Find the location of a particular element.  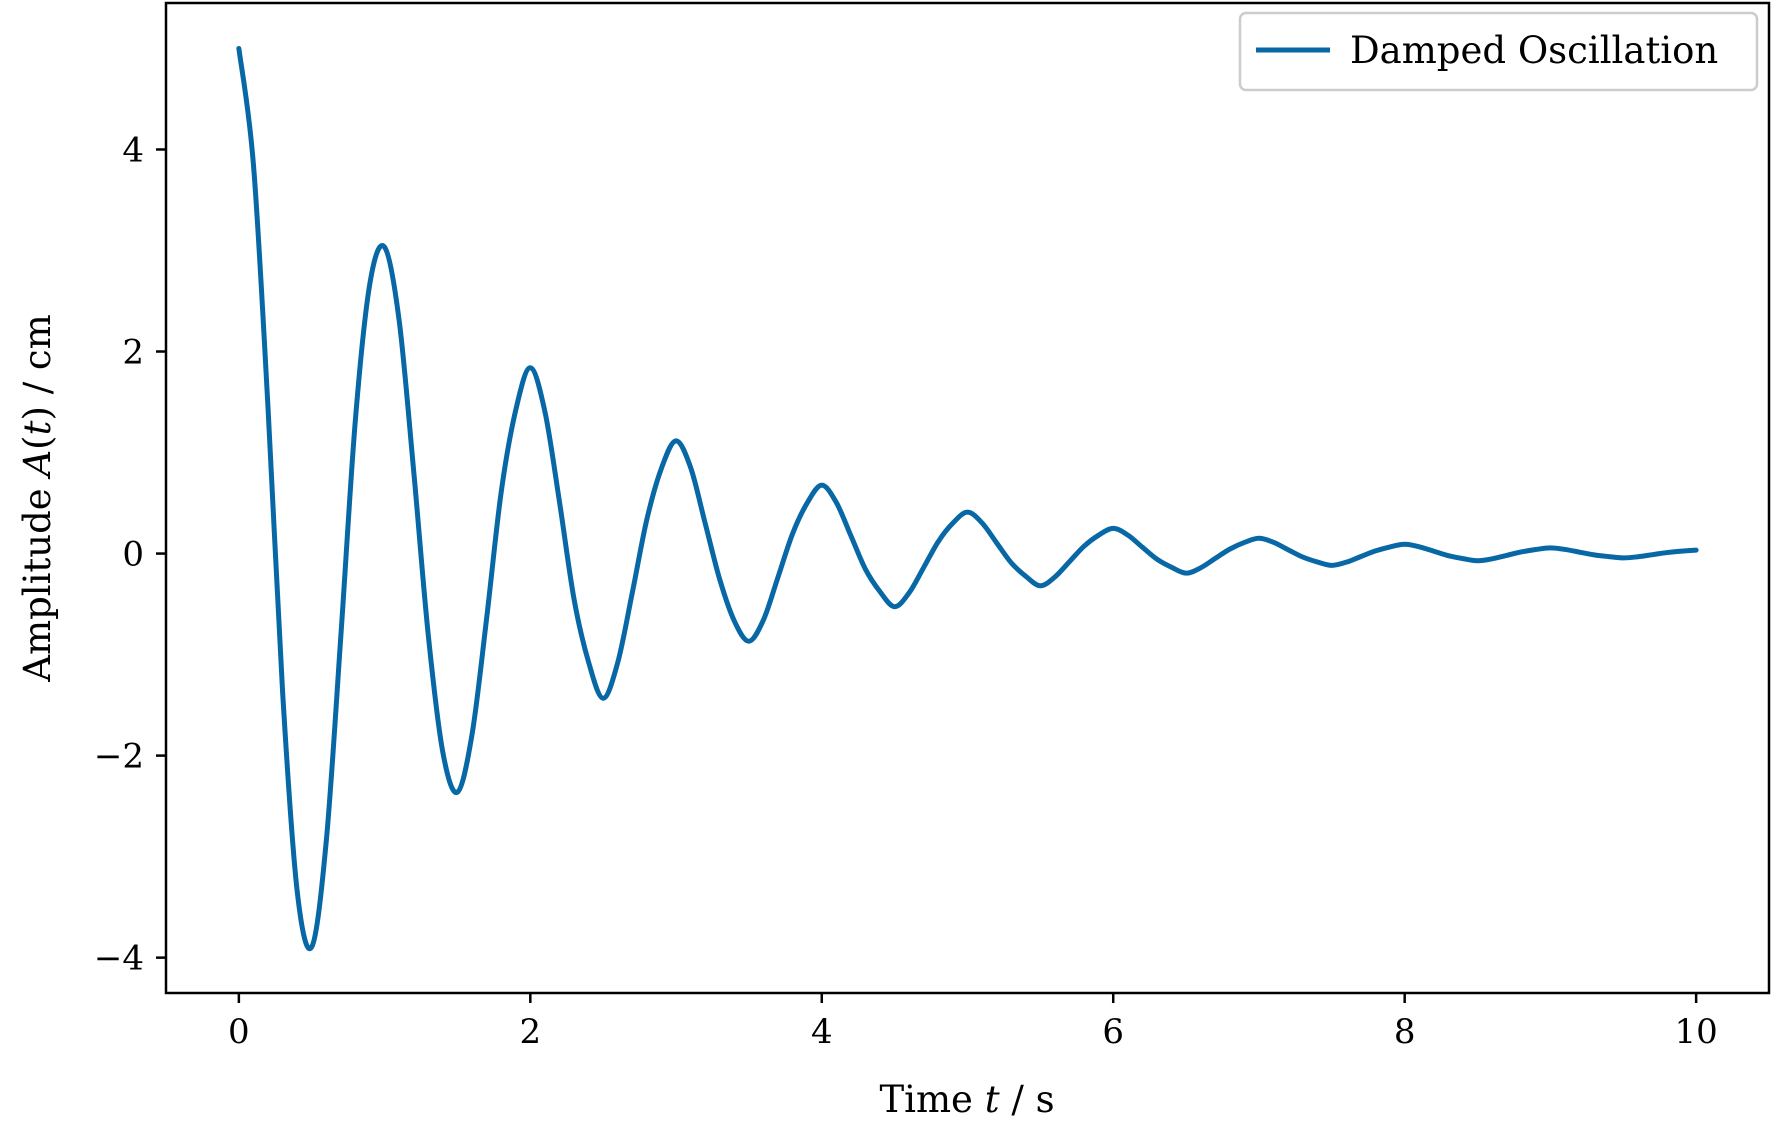

x-tick-label: 0 is located at coordinates (239, 1032).